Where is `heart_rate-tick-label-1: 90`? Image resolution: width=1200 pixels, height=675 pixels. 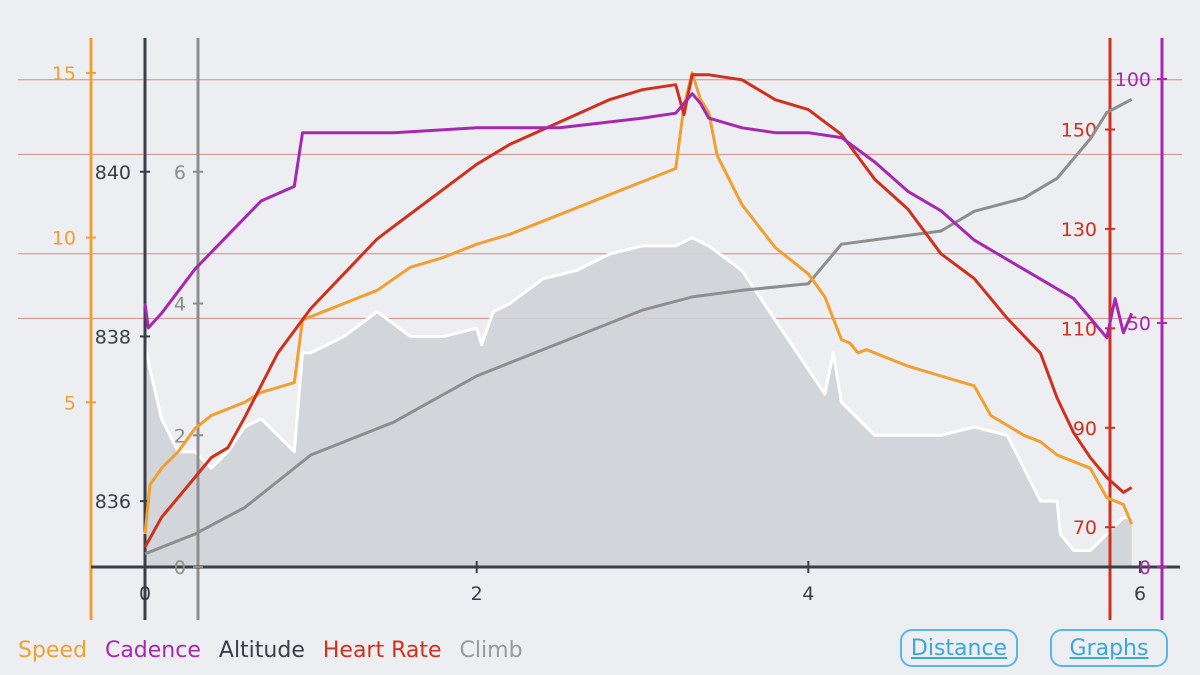
heart_rate-tick-label-1: 90 is located at coordinates (1085, 429).